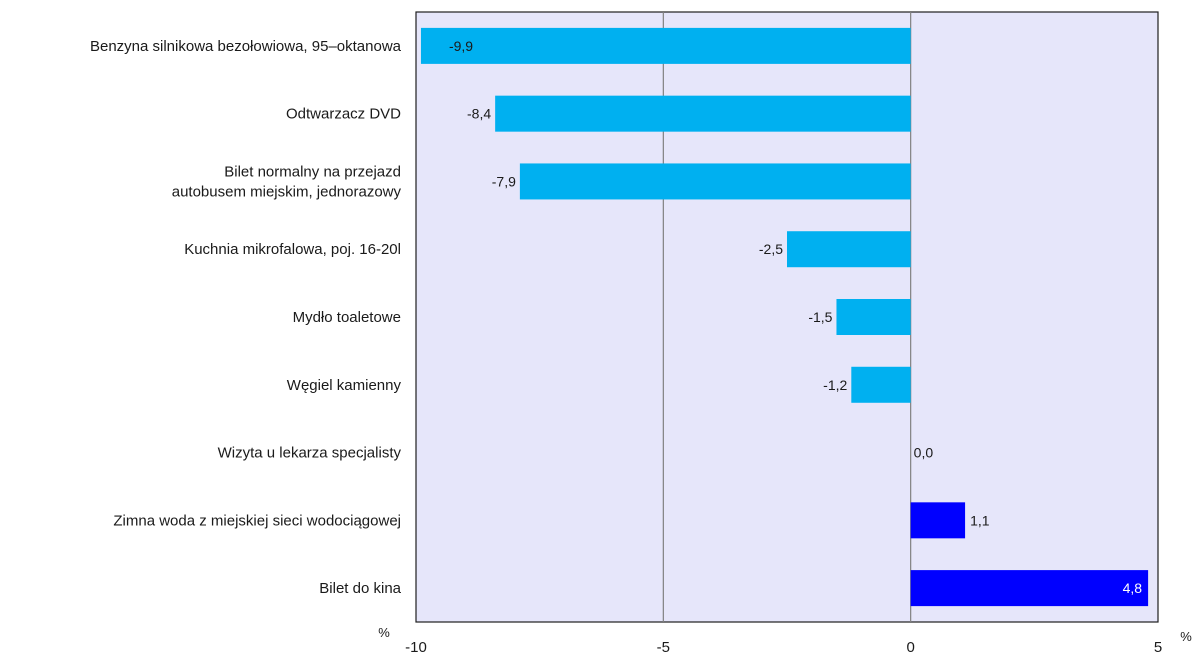  Describe the element at coordinates (663, 647) in the screenshot. I see `x-tick-label-1: -5` at that location.